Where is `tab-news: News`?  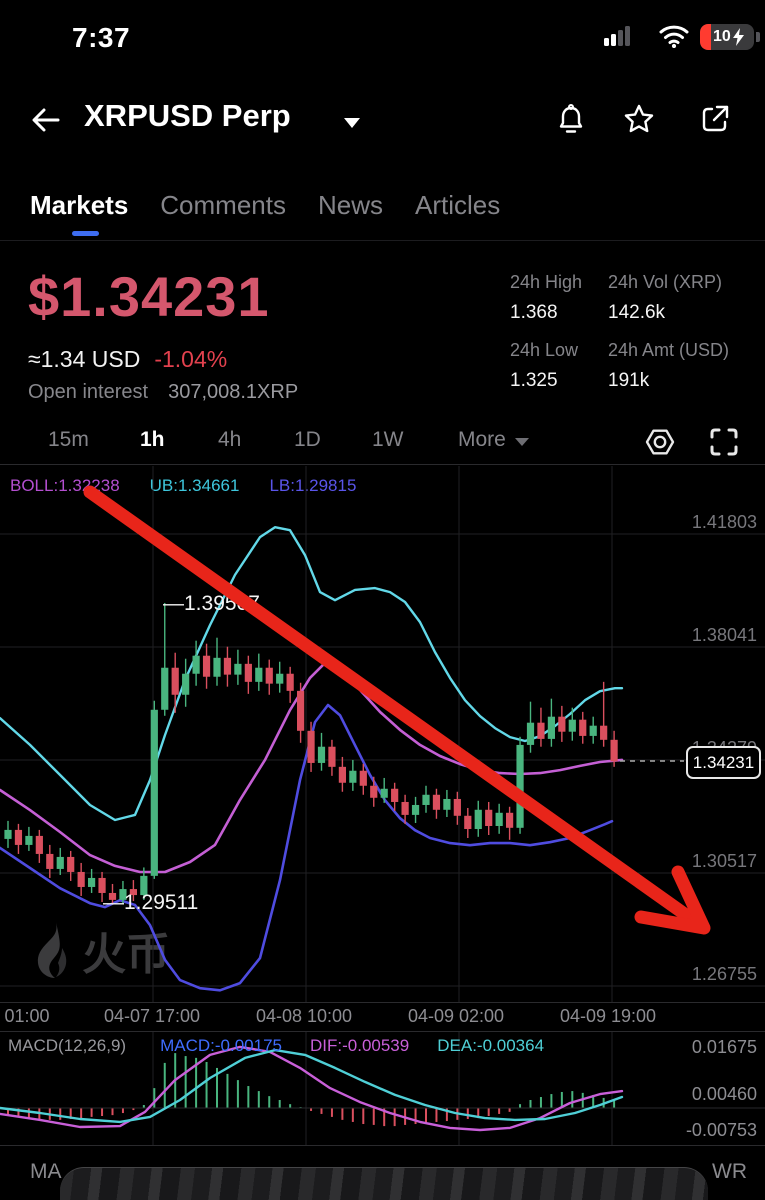 tab-news: News is located at coordinates (350, 205).